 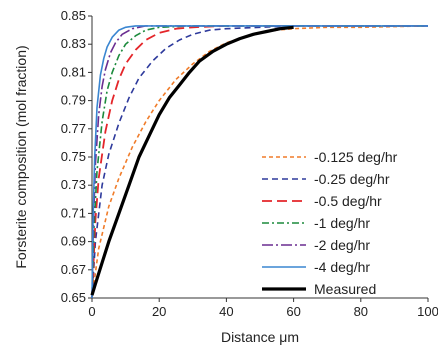 I want to click on y-tick-label: 0.75, so click(x=73, y=156).